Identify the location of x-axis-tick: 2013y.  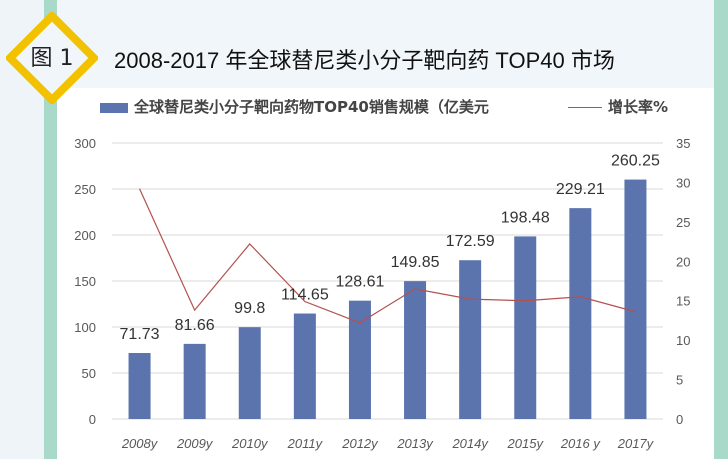
(415, 443).